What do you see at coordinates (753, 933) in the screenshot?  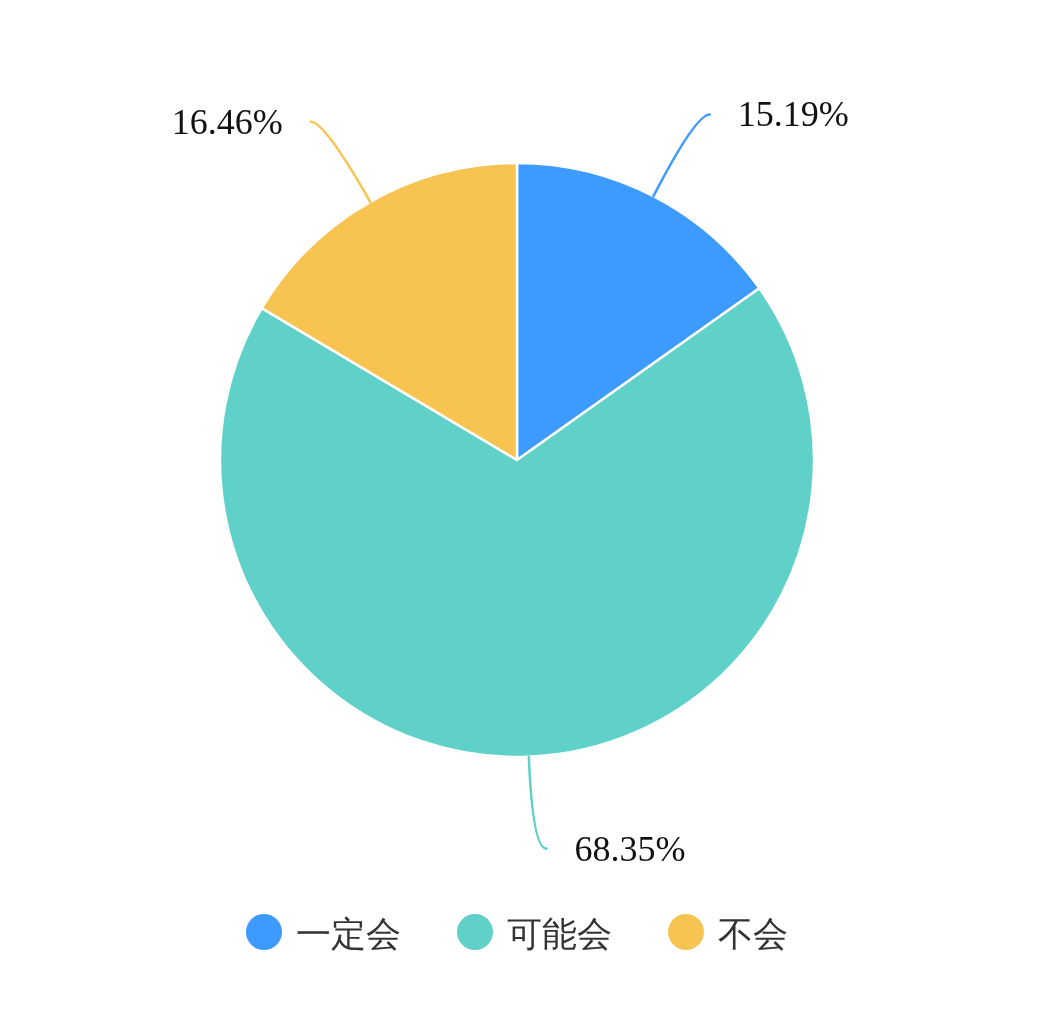 I see `legend-label: 不会` at bounding box center [753, 933].